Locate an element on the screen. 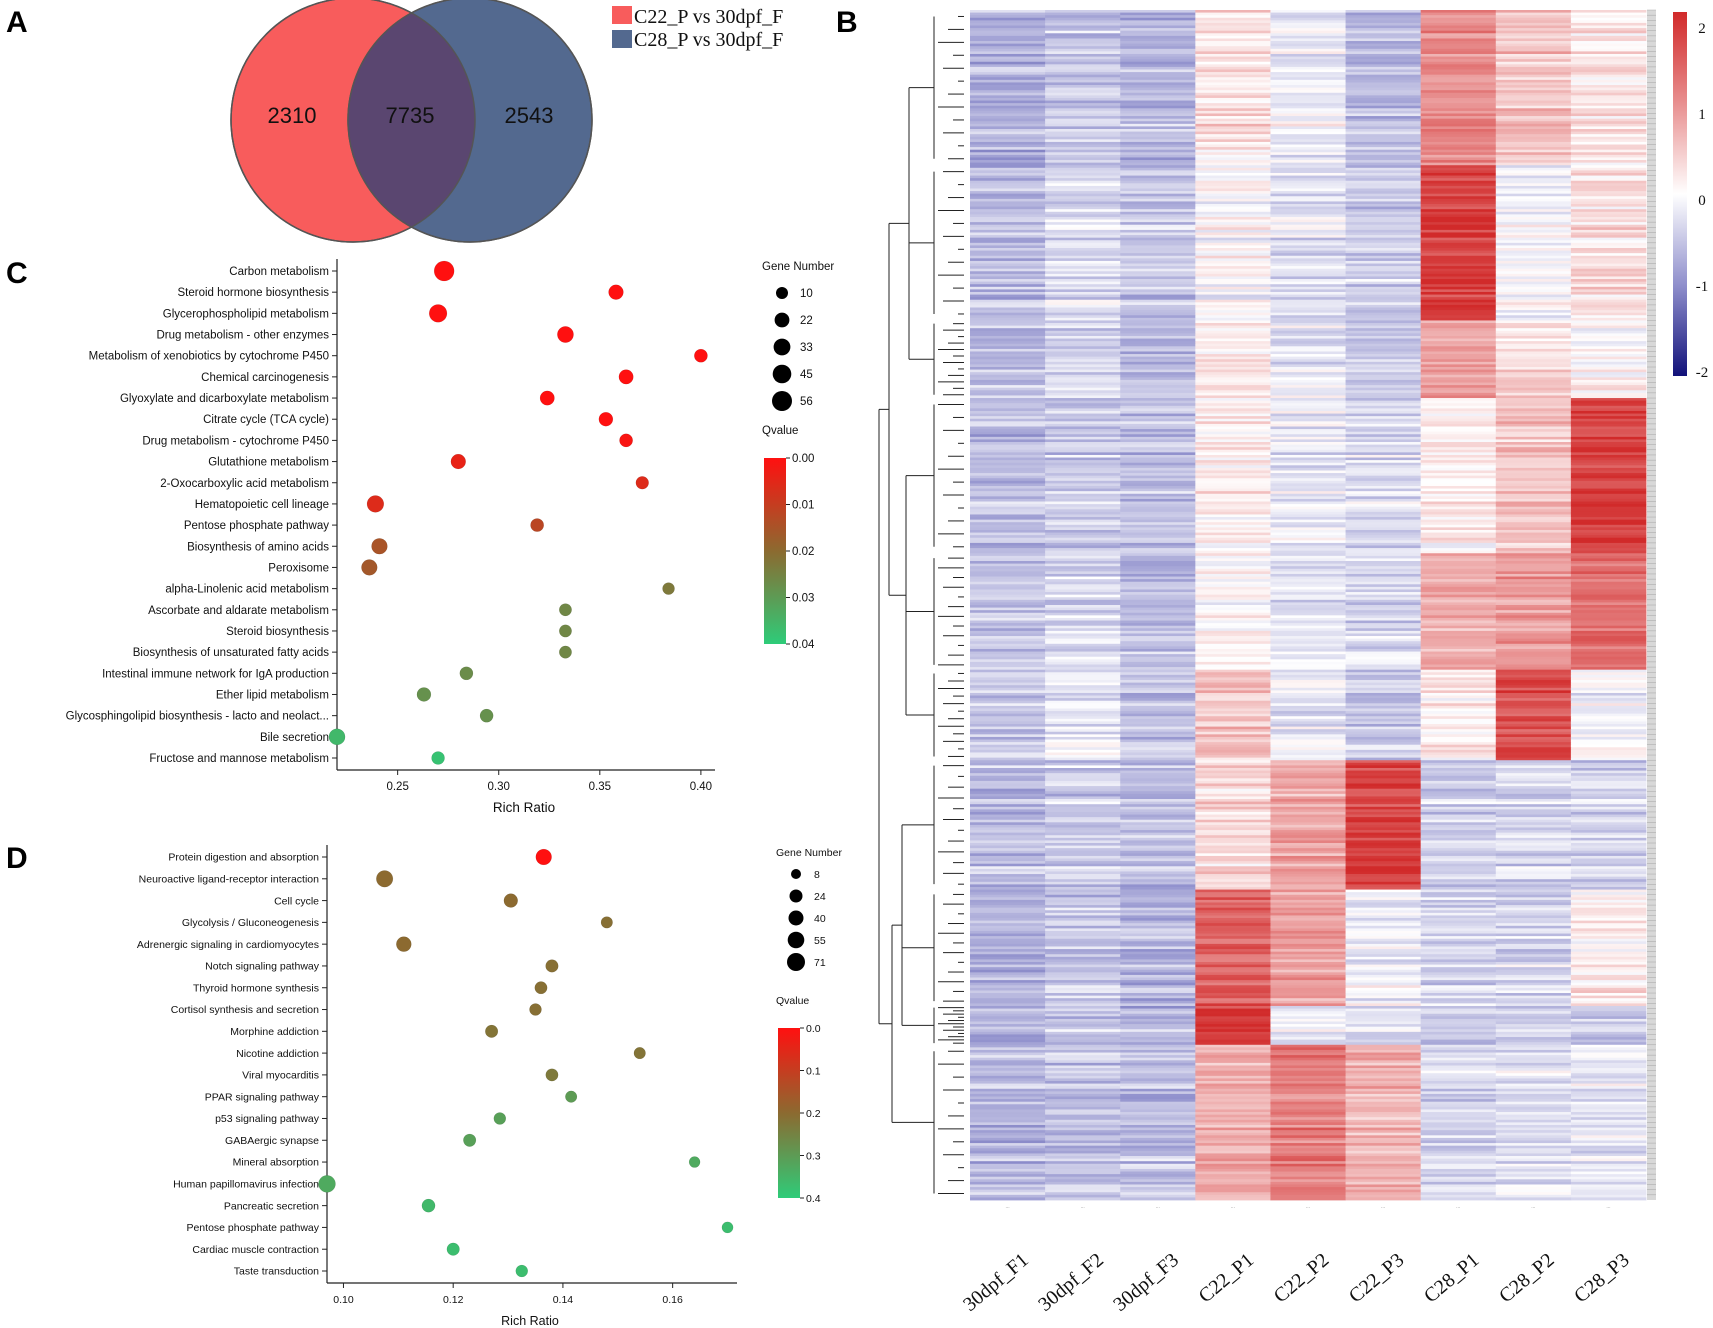 This screenshot has height=1328, width=1713. y-tick-label: Cardiac muscle contraction is located at coordinates (255, 1250).